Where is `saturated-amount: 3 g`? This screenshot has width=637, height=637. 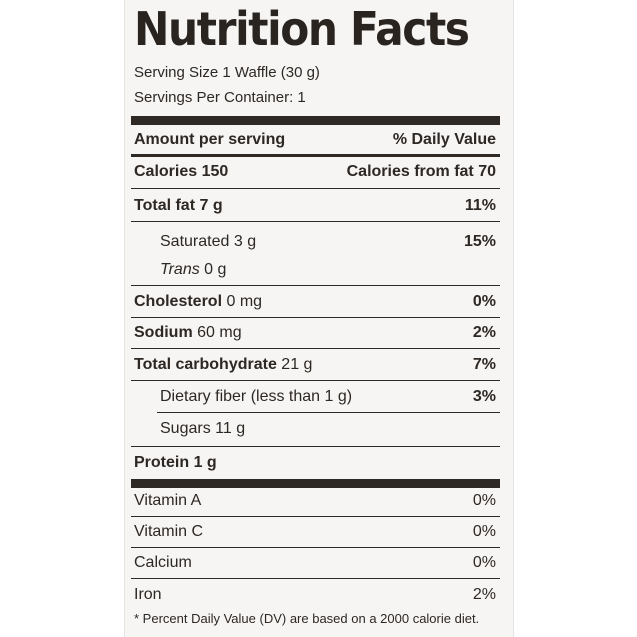
saturated-amount: 3 g is located at coordinates (245, 241).